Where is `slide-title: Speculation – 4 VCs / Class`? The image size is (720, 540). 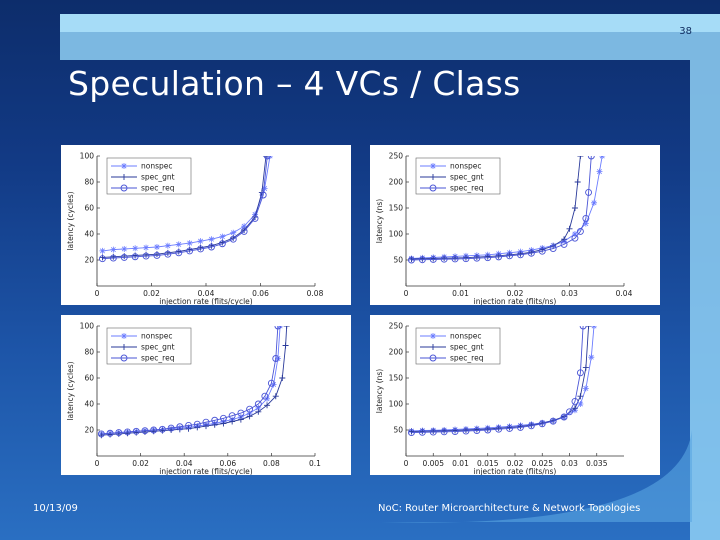 slide-title: Speculation – 4 VCs / Class is located at coordinates (294, 83).